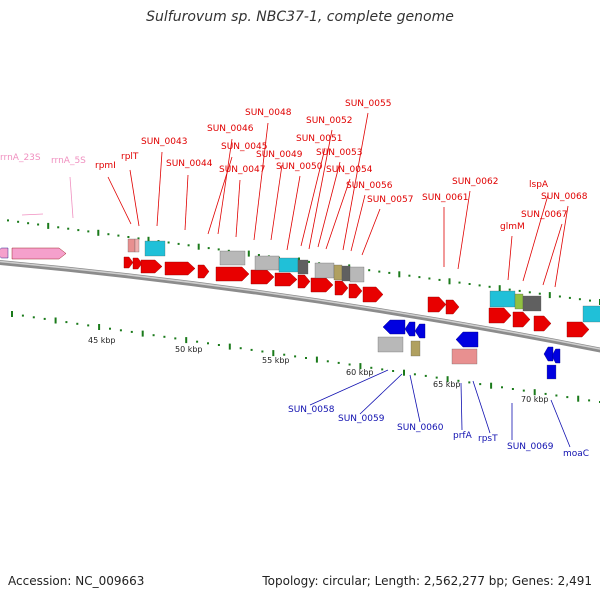 This screenshot has width=600, height=600. Describe the element at coordinates (368, 104) in the screenshot. I see `feature-label: SUN_0055` at that location.